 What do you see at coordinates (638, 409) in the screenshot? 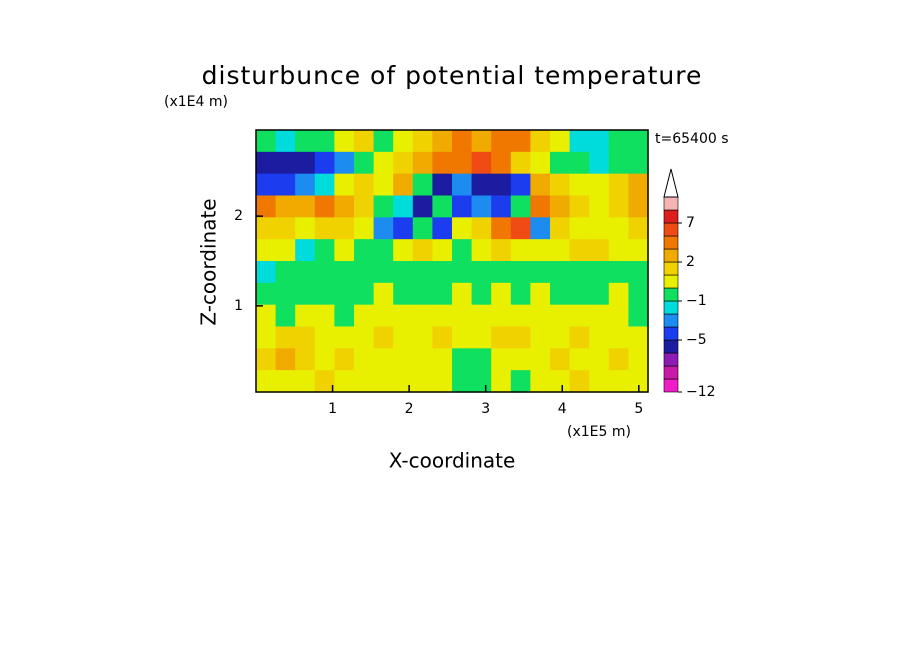
I see `x-tick-label: 5` at bounding box center [638, 409].